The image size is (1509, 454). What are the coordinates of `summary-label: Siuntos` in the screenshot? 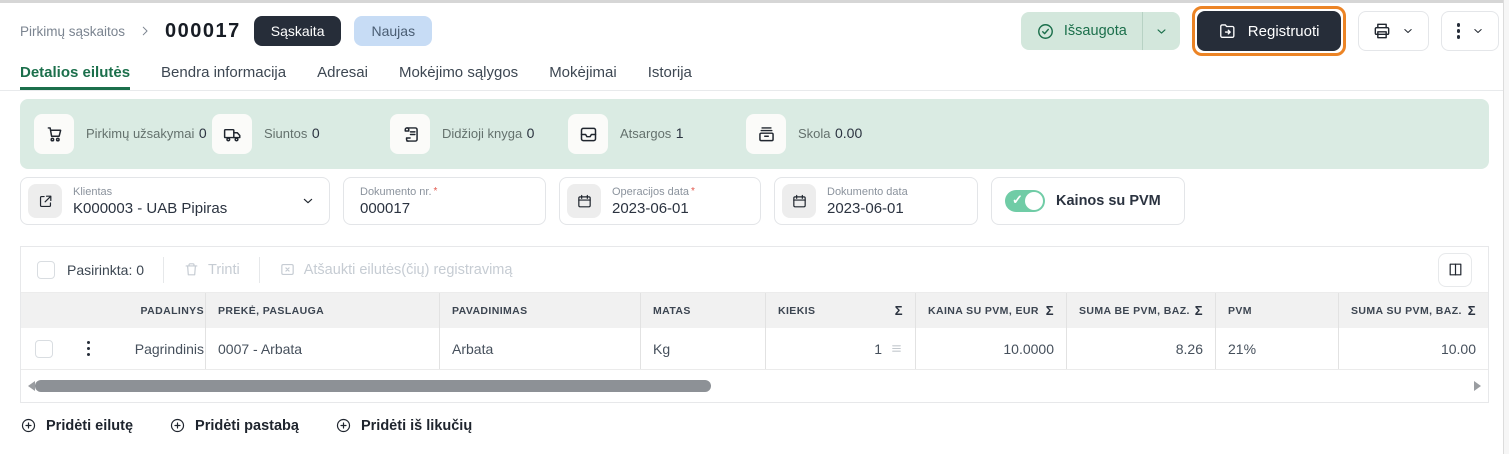 It's located at (286, 133).